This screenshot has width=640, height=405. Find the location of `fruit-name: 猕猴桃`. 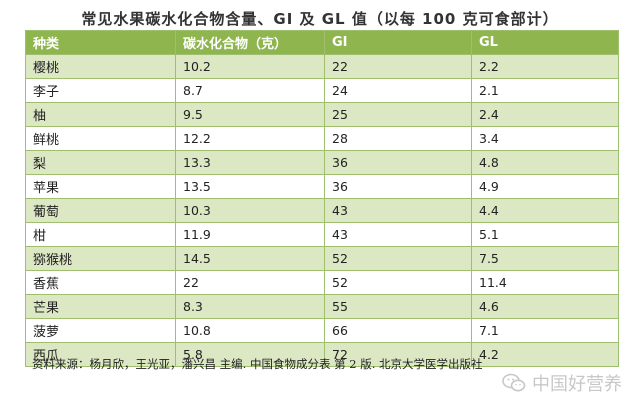

fruit-name: 猕猴桃 is located at coordinates (100, 258).